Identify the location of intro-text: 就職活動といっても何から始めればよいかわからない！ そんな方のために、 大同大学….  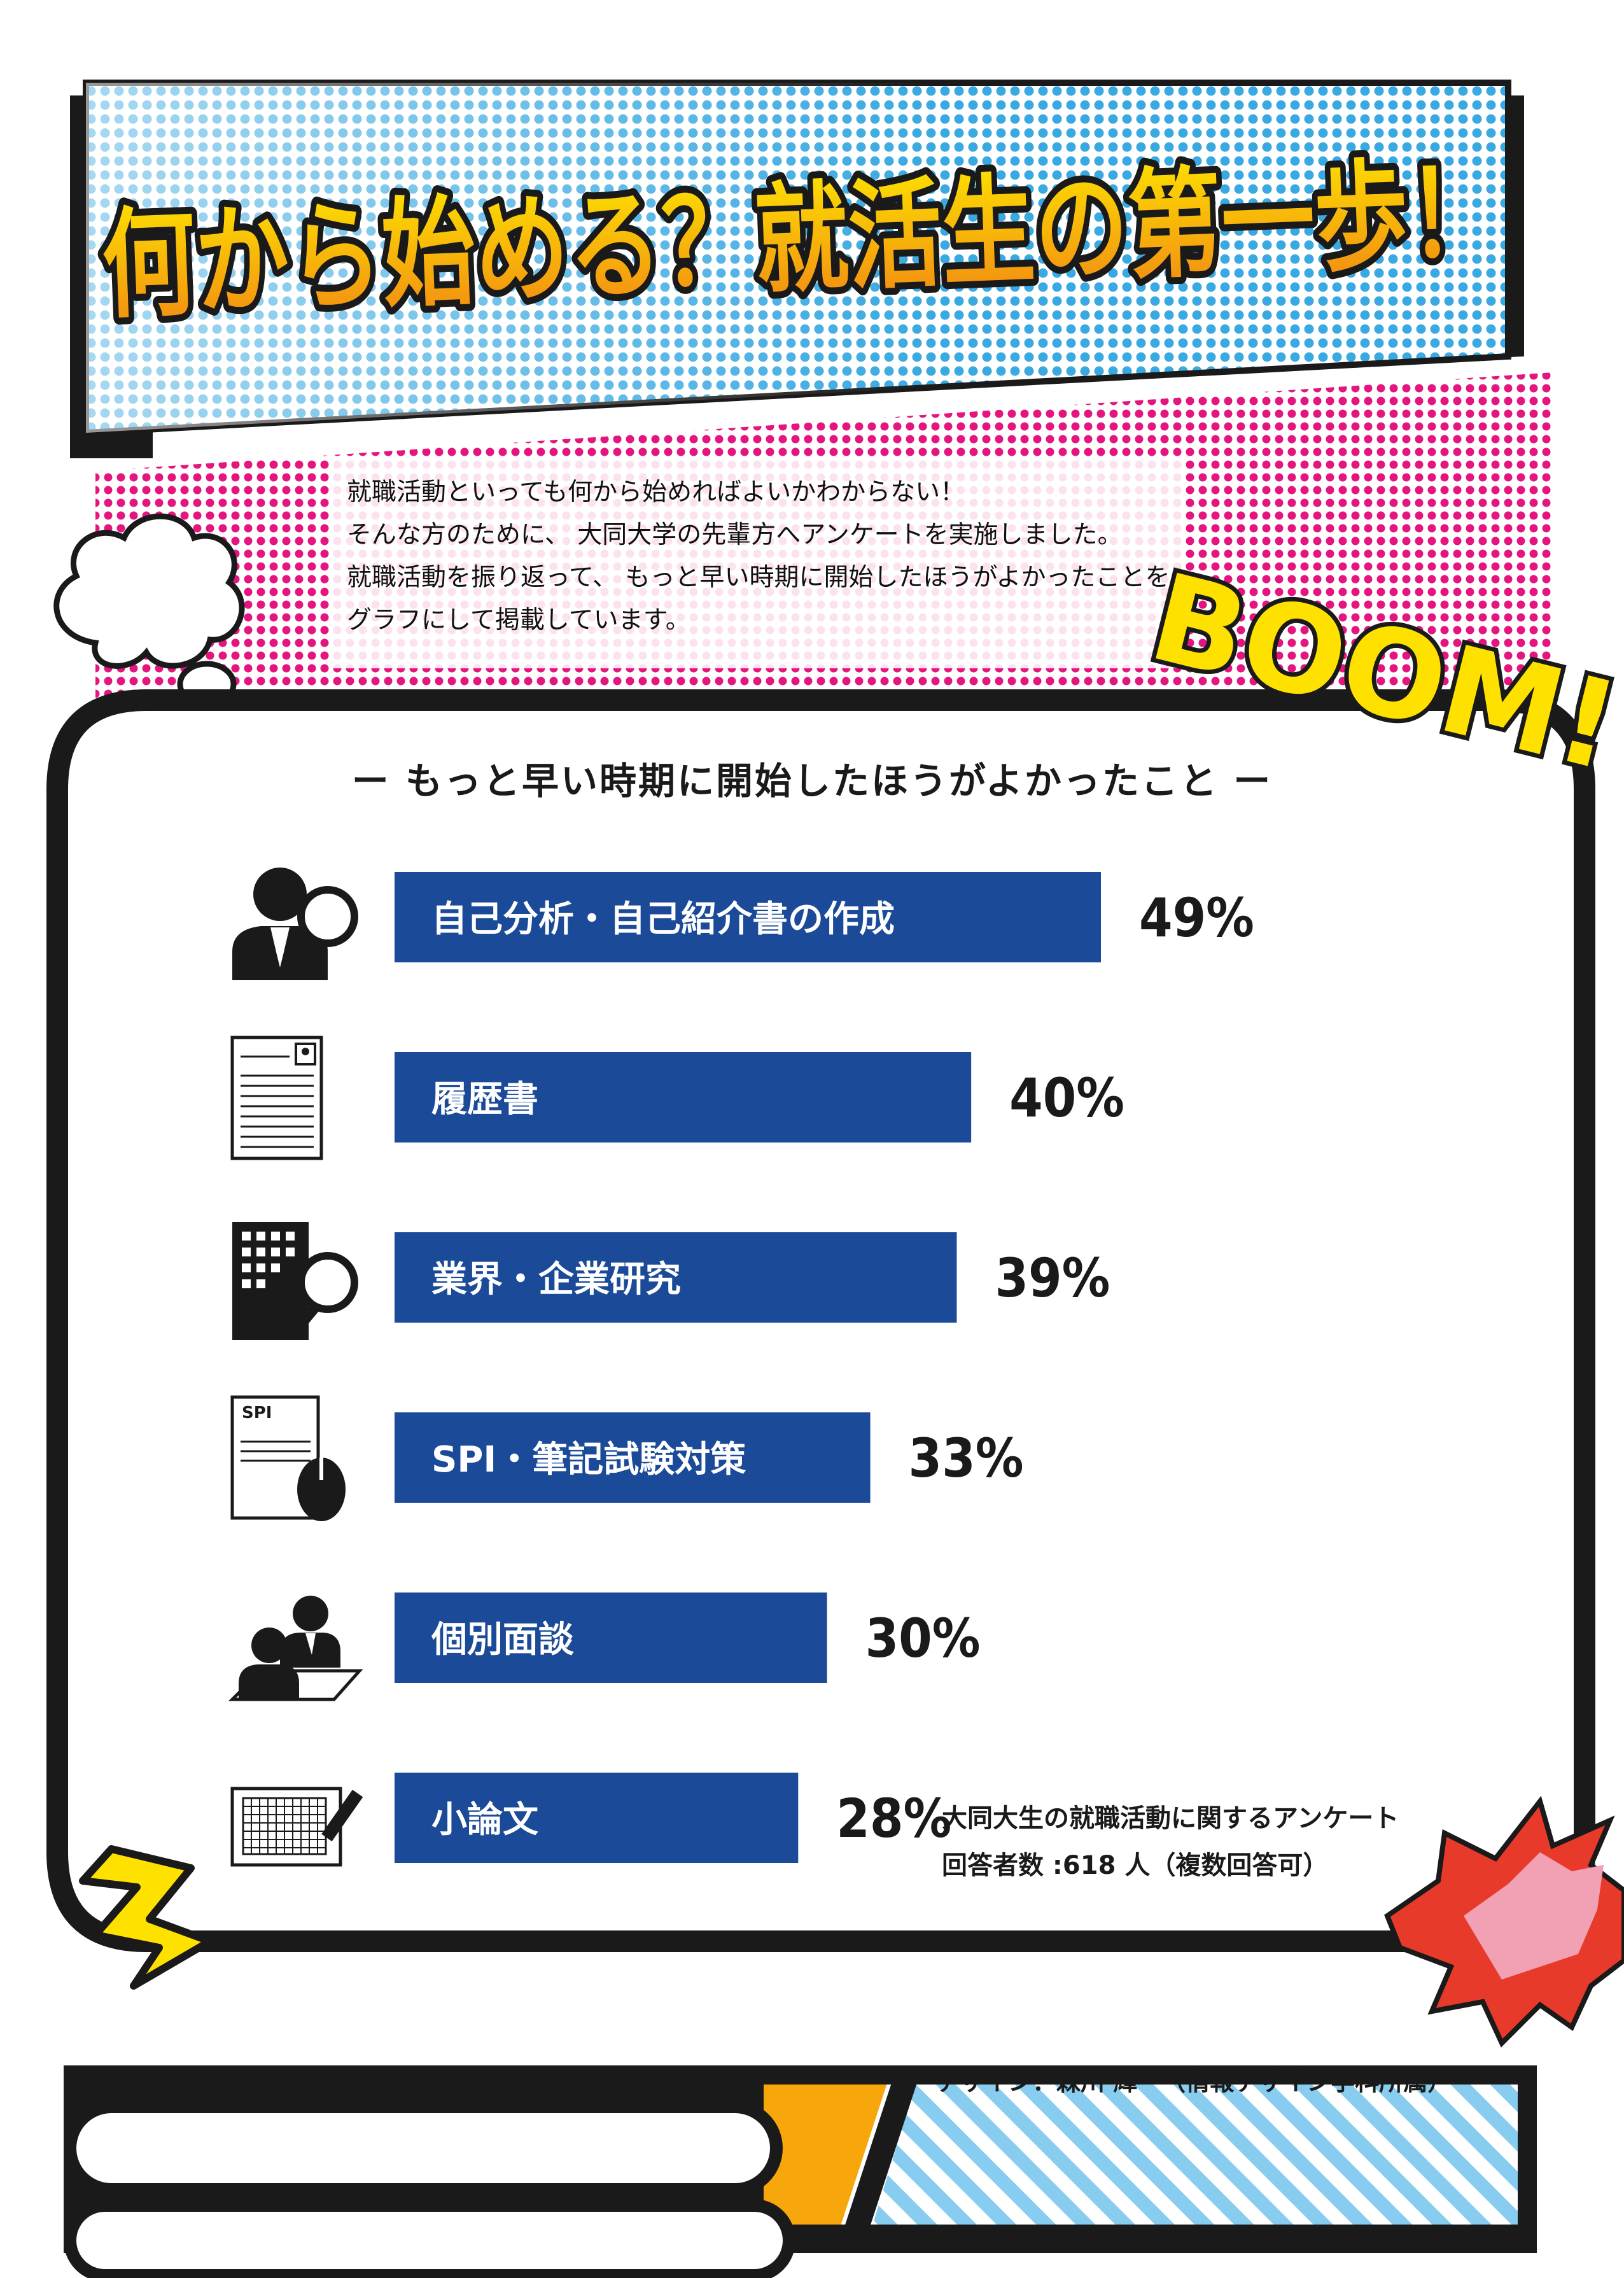
(760, 556).